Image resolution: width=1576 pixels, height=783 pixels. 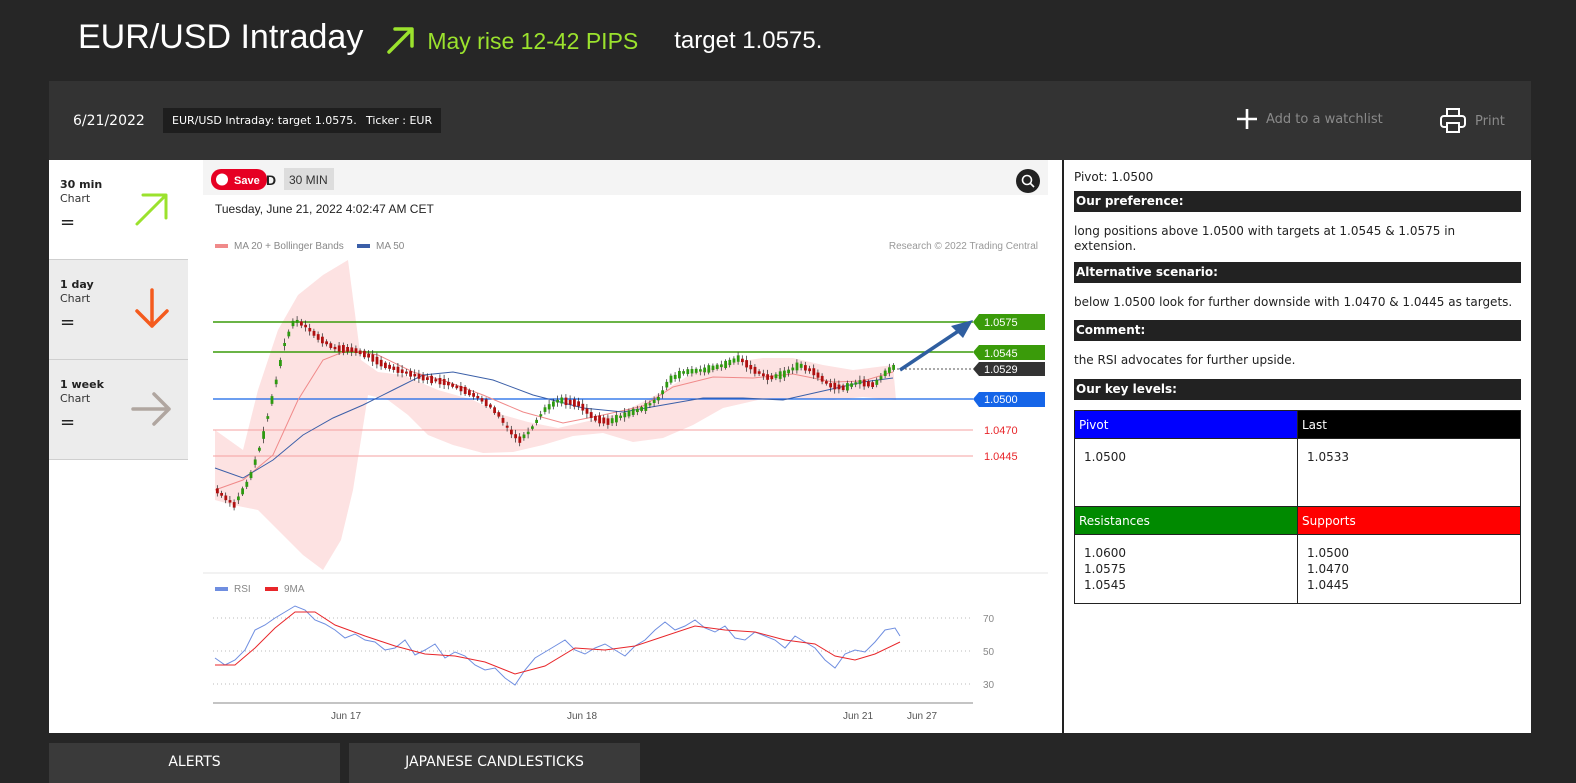 I want to click on legend-9ma: 9MA, so click(x=294, y=589).